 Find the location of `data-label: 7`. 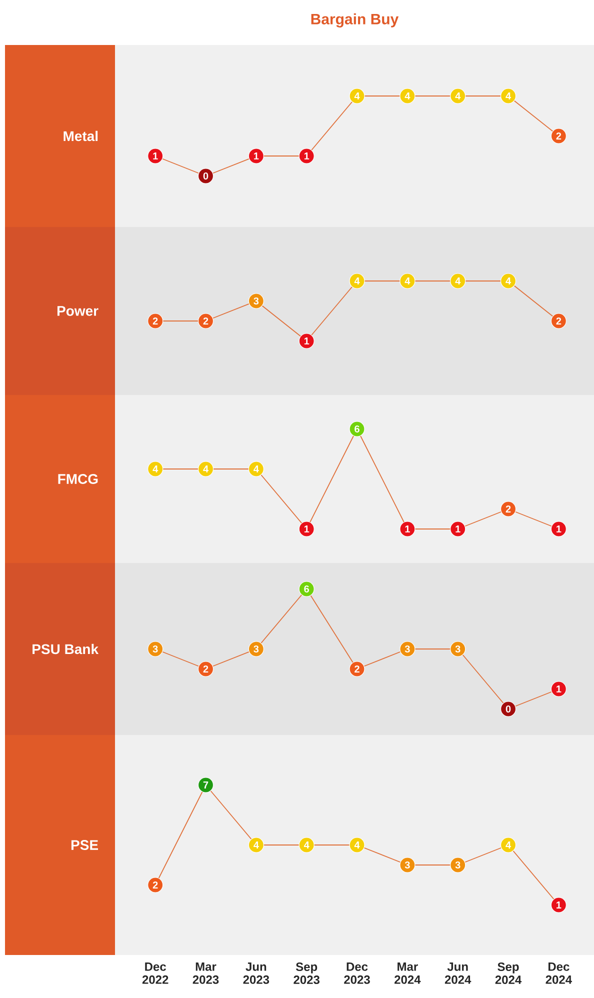

data-label: 7 is located at coordinates (205, 785).